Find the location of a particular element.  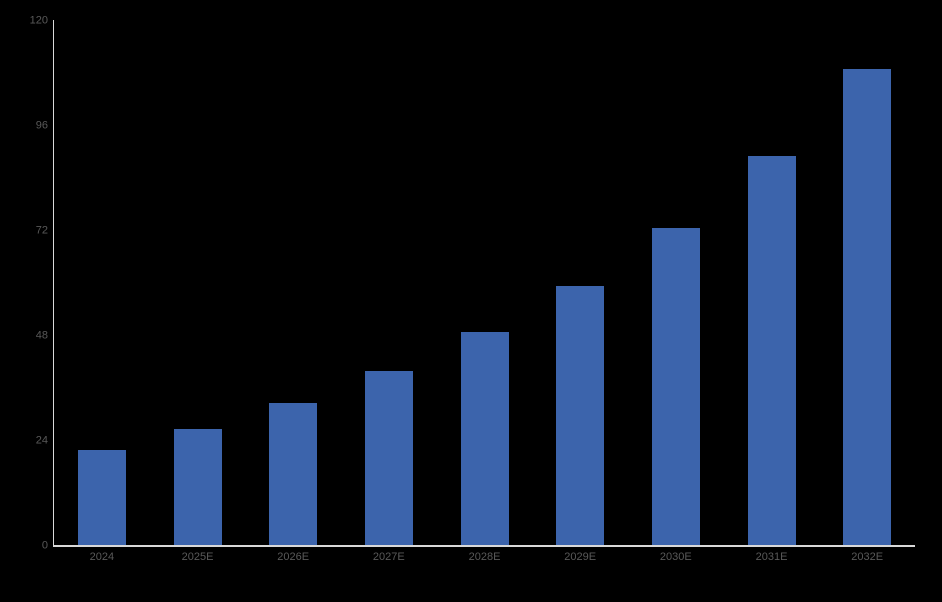

x-axis-label-2028E: 2028E is located at coordinates (484, 557).